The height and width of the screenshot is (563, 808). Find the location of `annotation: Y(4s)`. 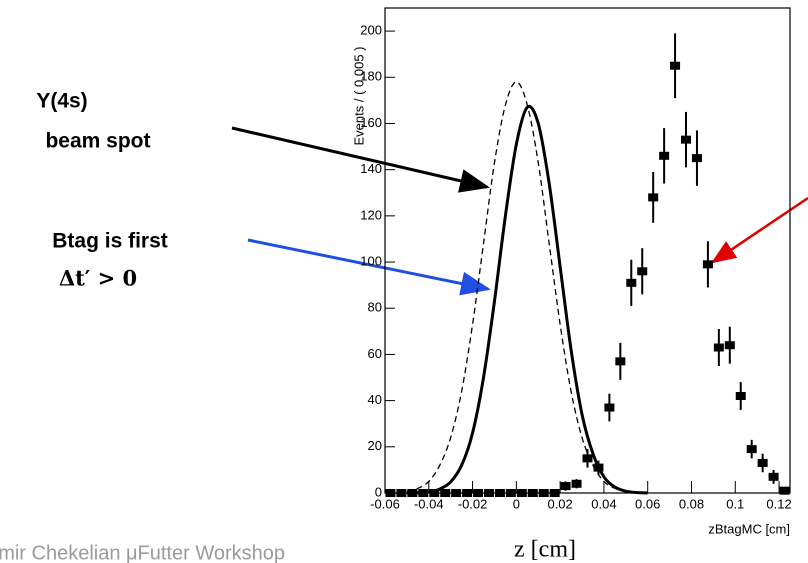

annotation: Y(4s) is located at coordinates (61, 101).